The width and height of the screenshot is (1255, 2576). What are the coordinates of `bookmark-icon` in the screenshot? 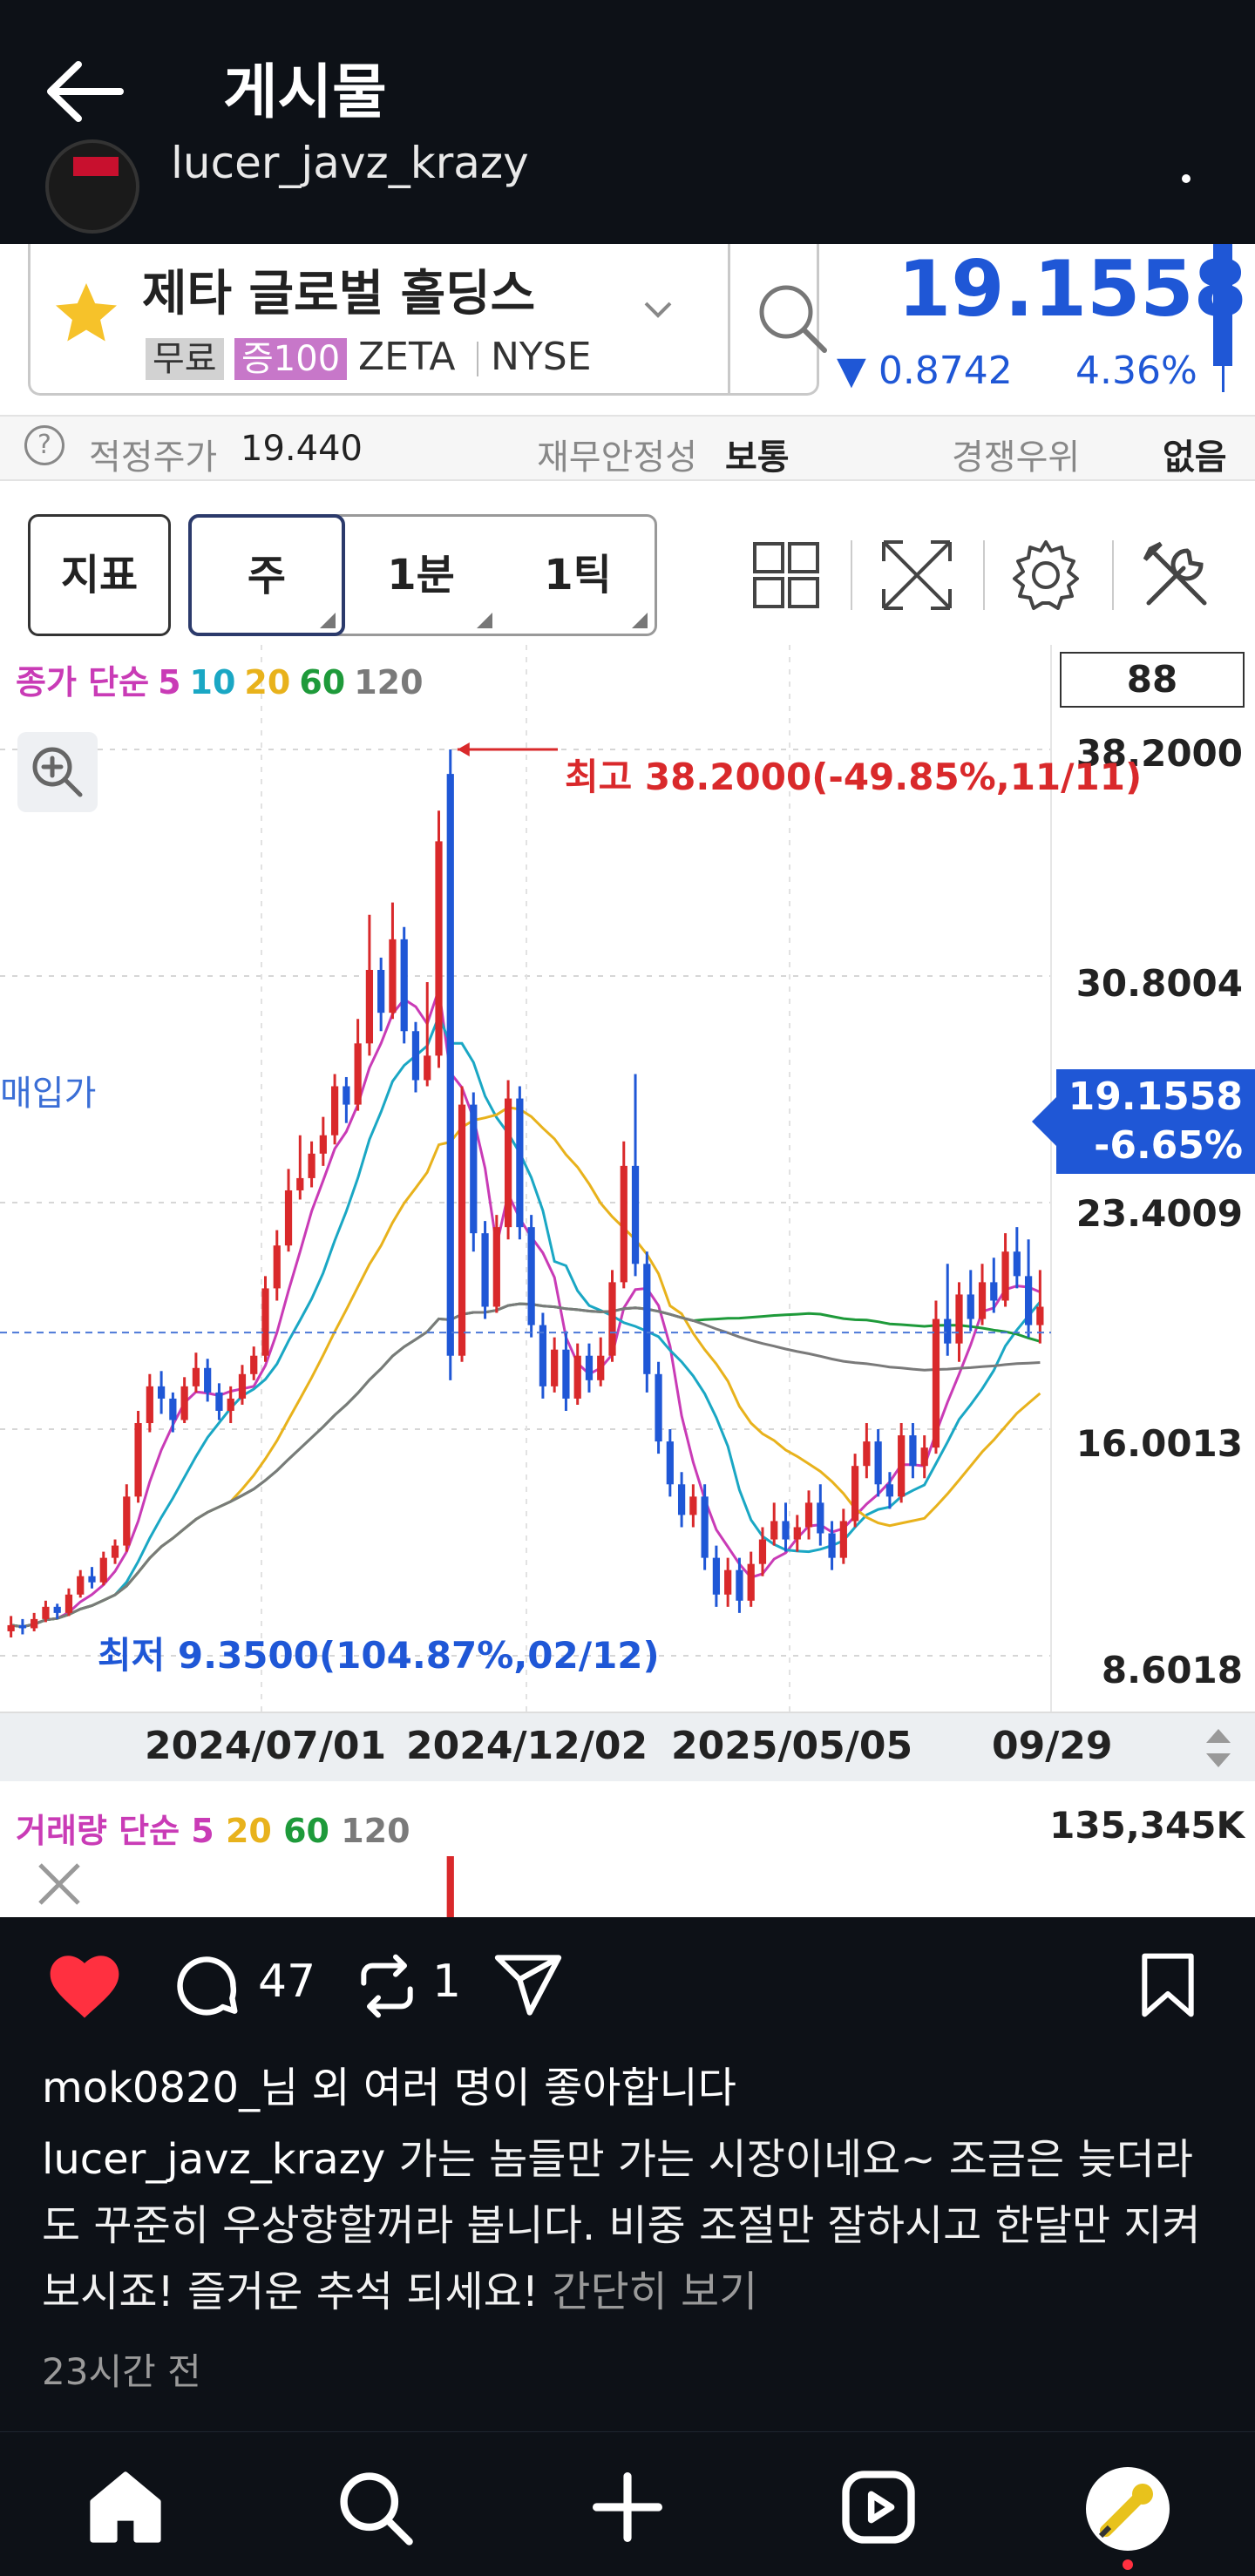 It's located at (1168, 1986).